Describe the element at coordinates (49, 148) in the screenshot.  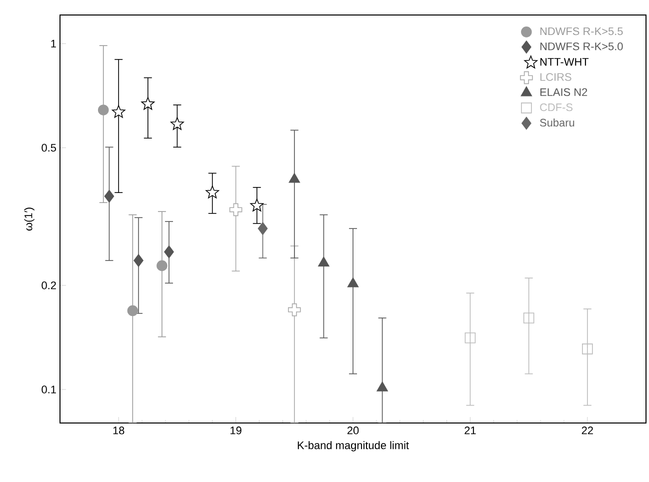
I see `y-tick-label: 0.5` at that location.